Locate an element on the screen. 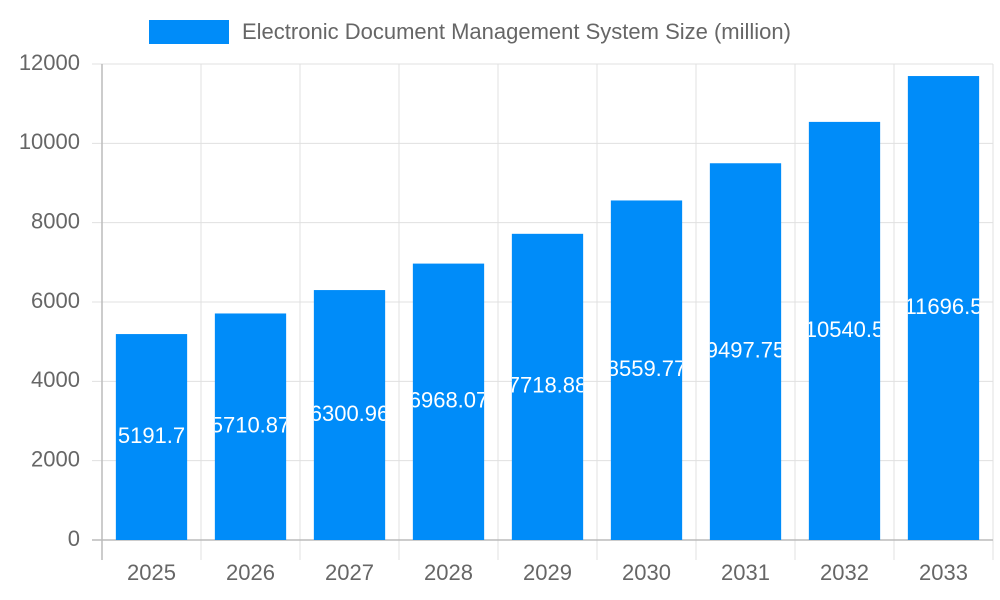 This screenshot has height=600, width=1000. y-tick-label: 2000 is located at coordinates (55, 458).